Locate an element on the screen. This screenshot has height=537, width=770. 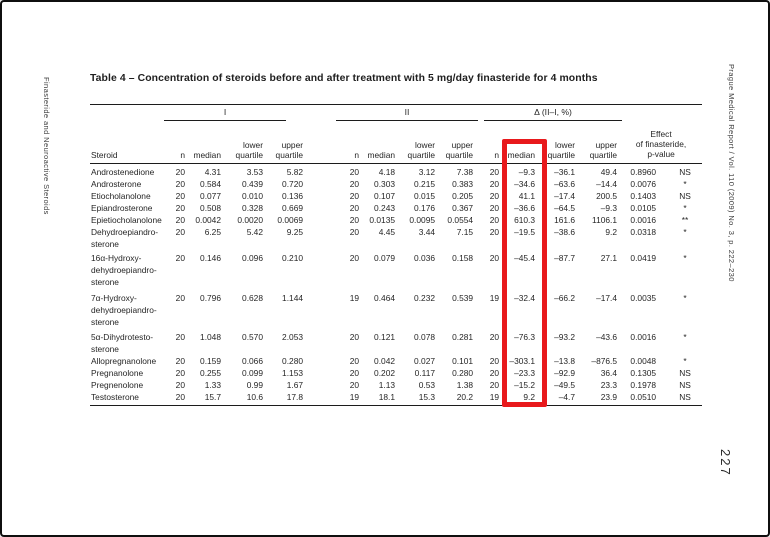
value-delta-upper-quartile: 49.4 is located at coordinates (609, 172).